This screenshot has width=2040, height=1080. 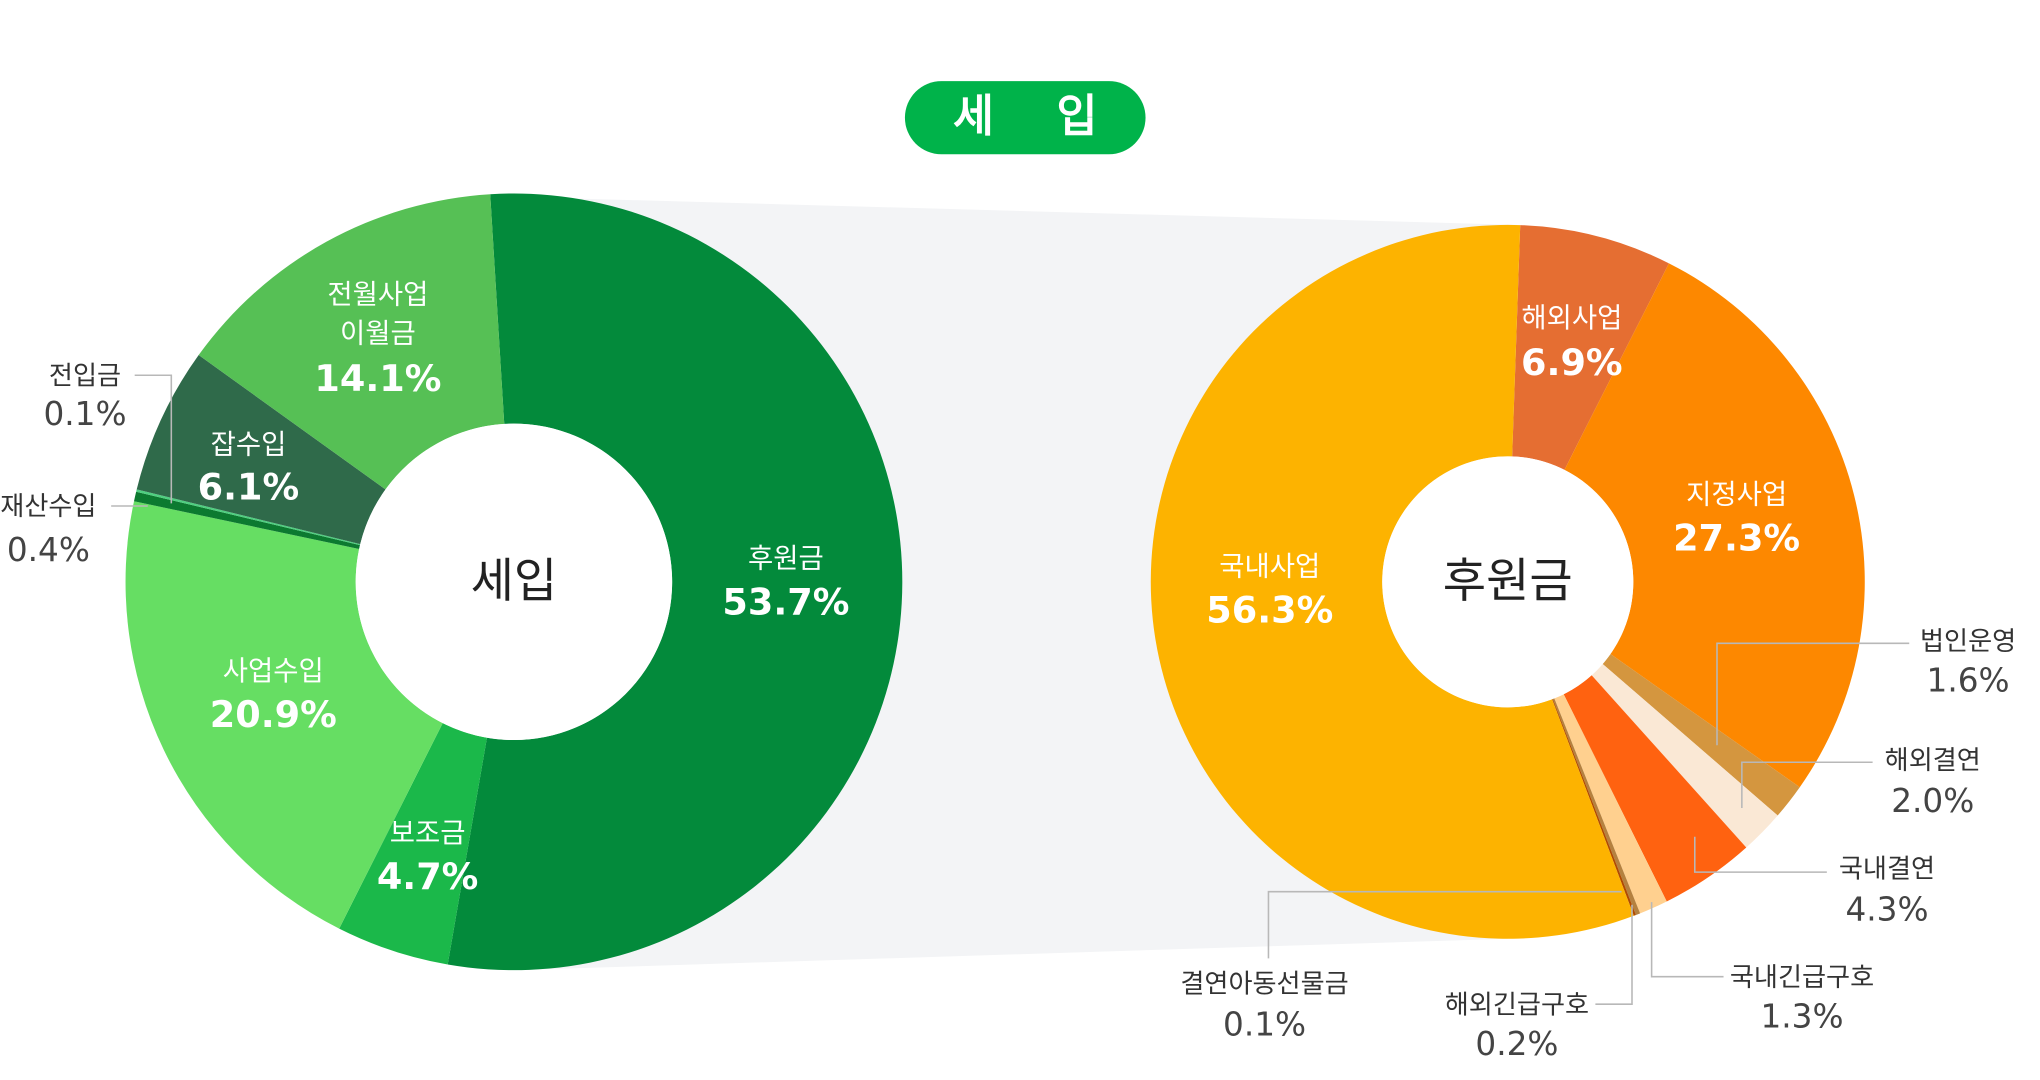 I want to click on slice-국내결연, so click(x=1655, y=788).